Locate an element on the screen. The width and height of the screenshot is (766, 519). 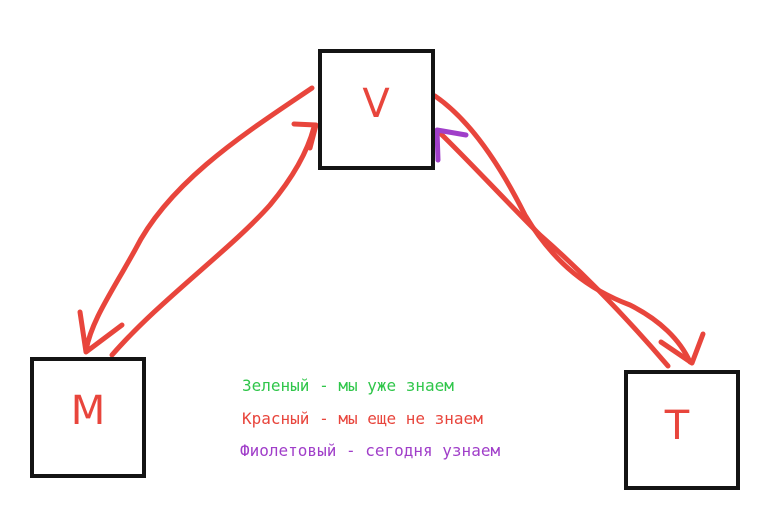
arrowhead-v-to-t is located at coordinates (682, 348).